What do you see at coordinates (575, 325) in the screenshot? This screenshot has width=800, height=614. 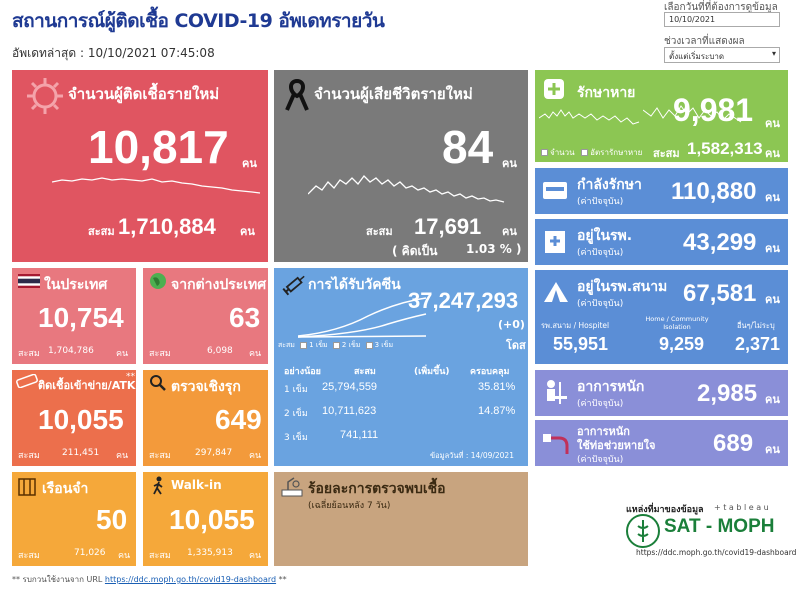 I see `field-hospitel-label: รพ.สนาม / Hospitel` at bounding box center [575, 325].